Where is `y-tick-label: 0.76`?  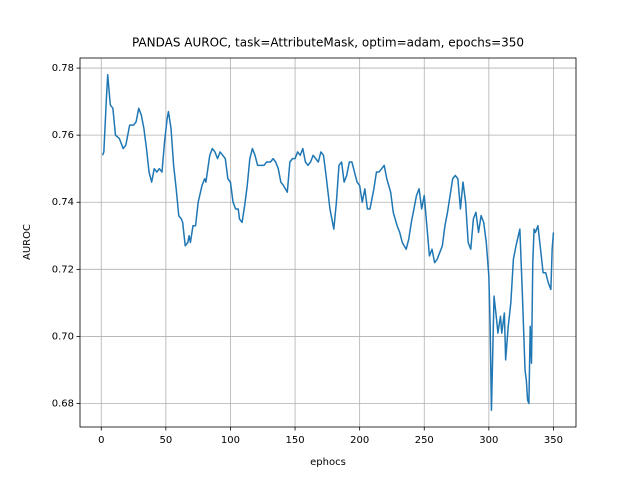 y-tick-label: 0.76 is located at coordinates (63, 135).